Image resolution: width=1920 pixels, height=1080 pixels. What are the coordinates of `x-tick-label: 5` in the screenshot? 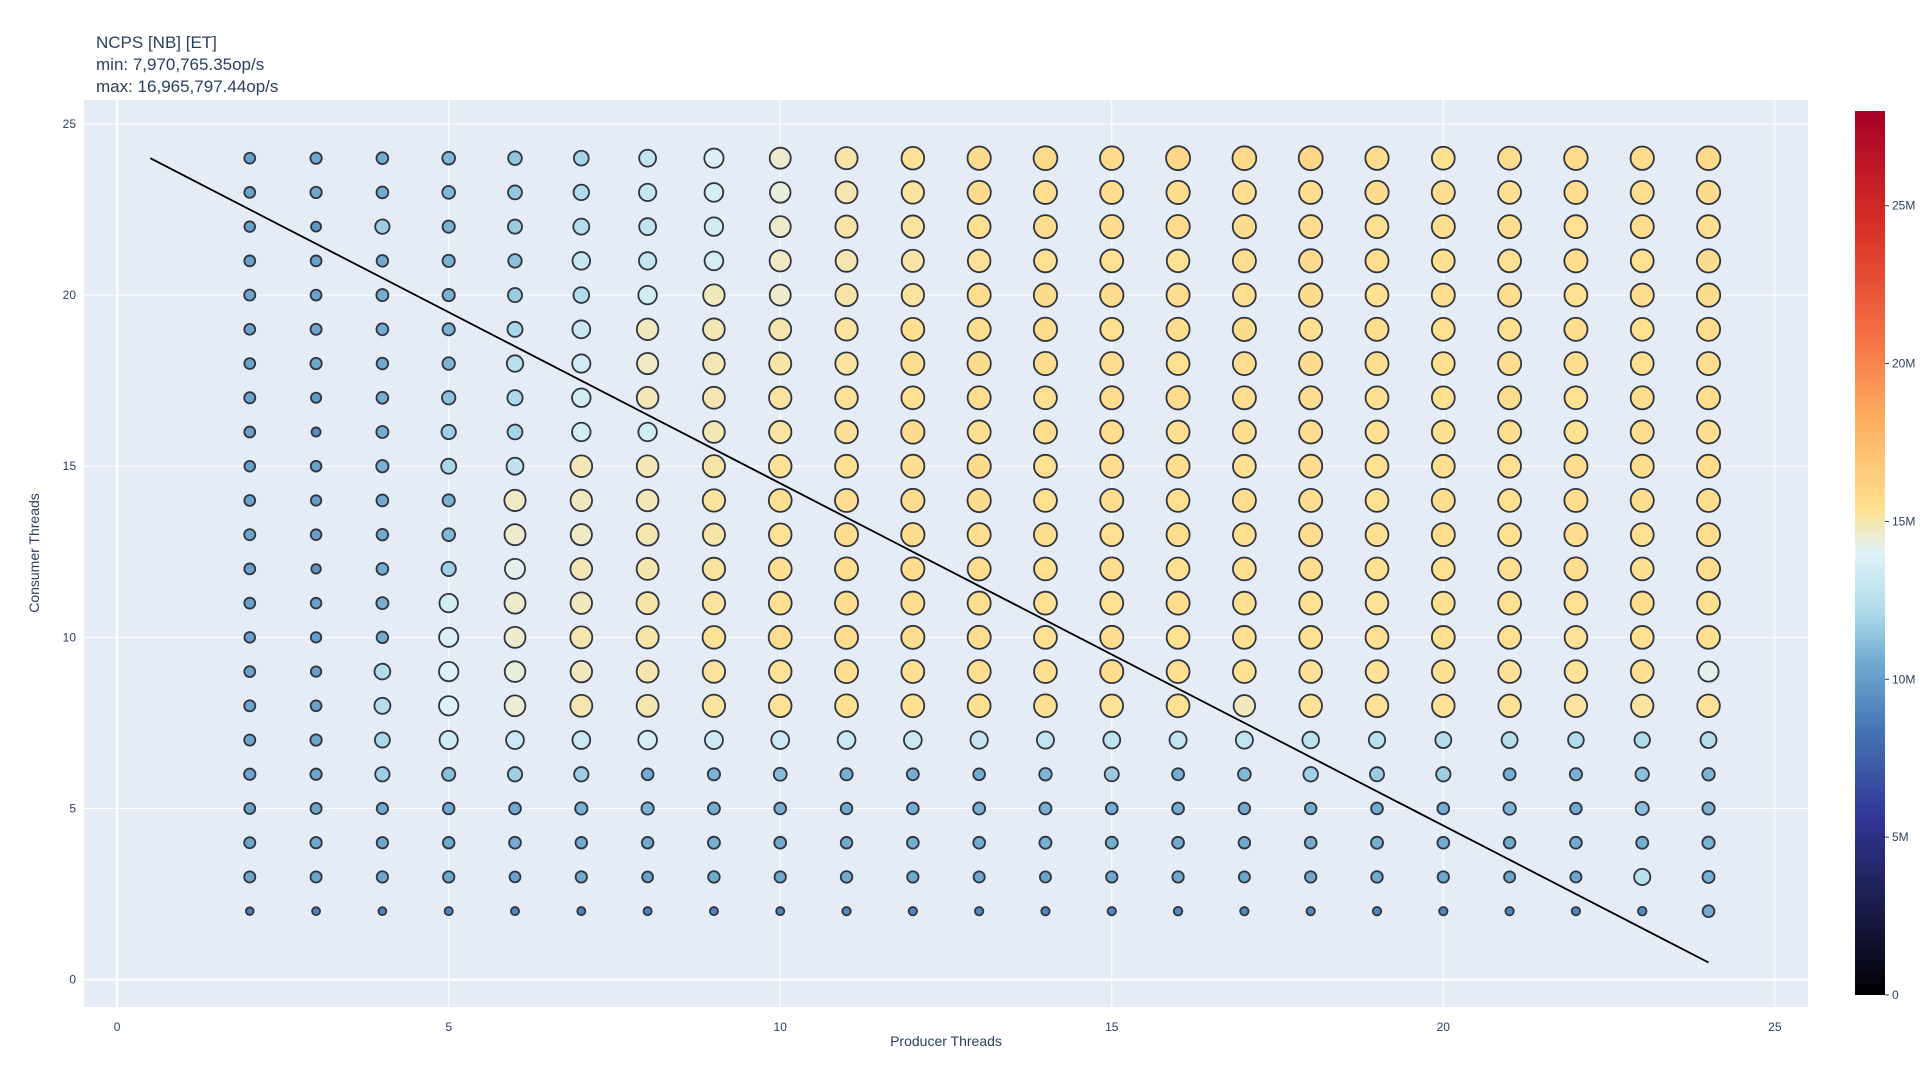 It's located at (448, 1027).